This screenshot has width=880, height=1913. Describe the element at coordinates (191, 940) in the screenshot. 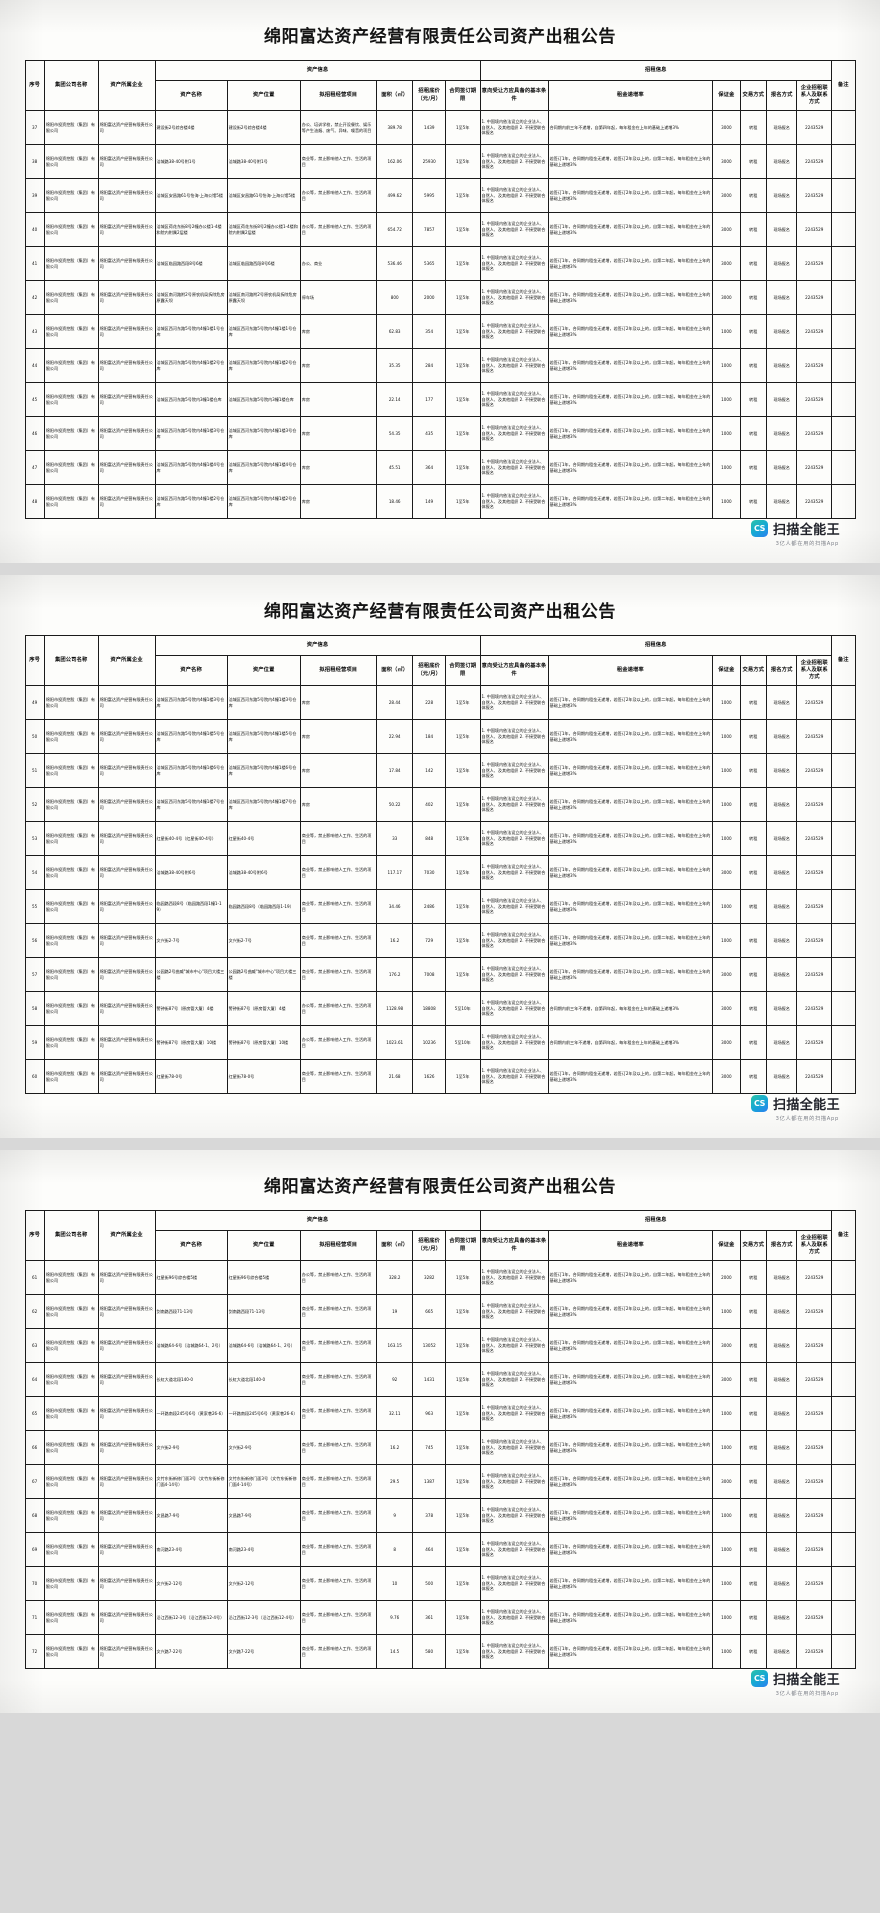

I see `row-asset-name: 文兴街2-7号` at that location.